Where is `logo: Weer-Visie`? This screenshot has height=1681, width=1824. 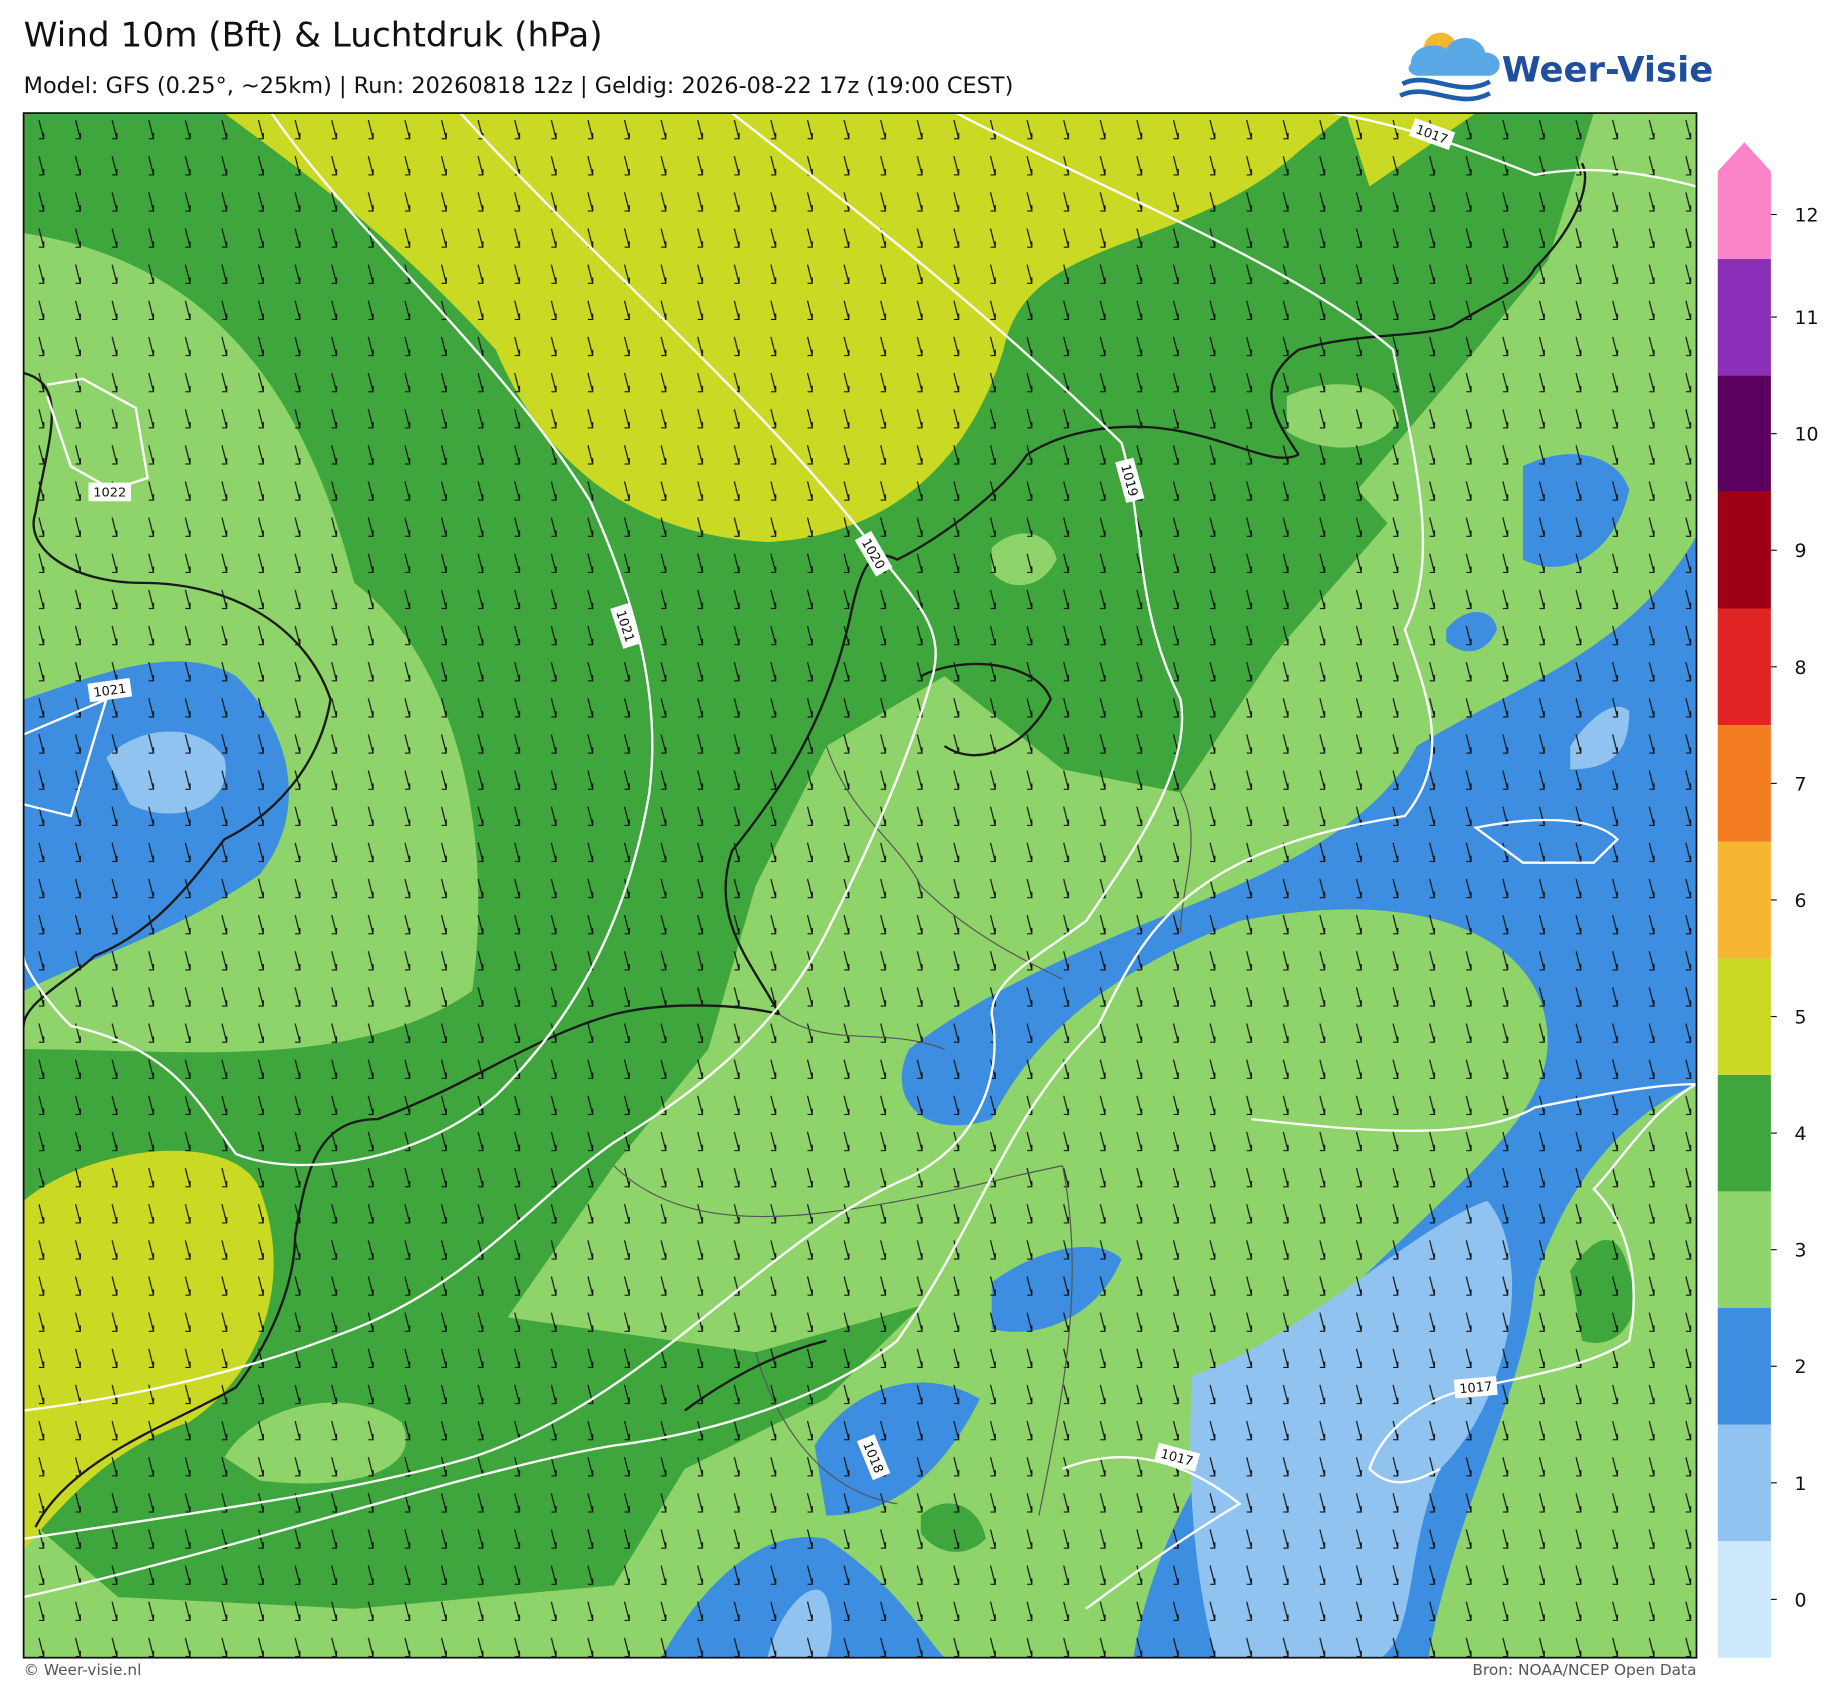 logo: Weer-Visie is located at coordinates (1556, 67).